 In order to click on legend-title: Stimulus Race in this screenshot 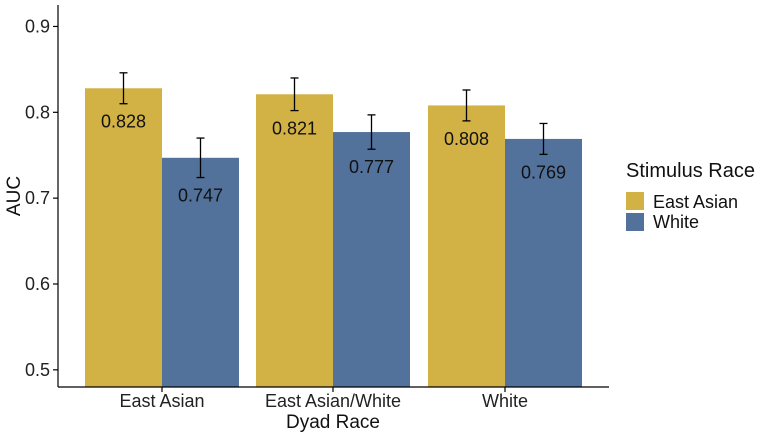, I will do `click(690, 171)`.